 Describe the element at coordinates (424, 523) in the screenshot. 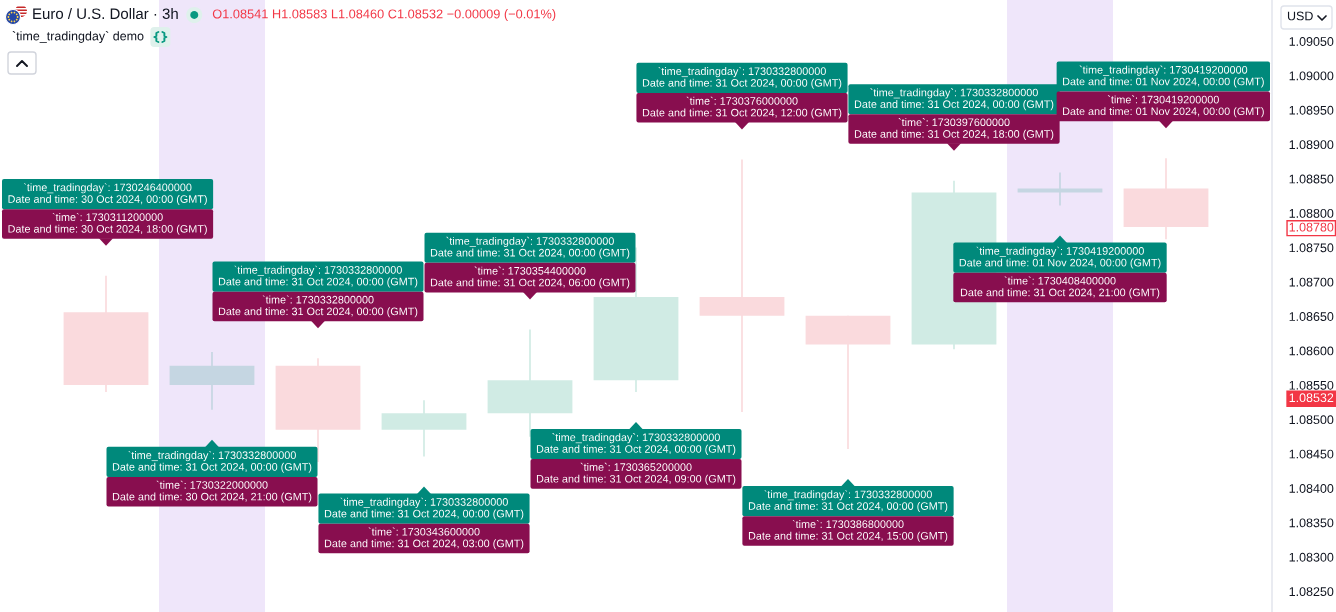

I see `annotation: `time_tradingday`: 1730332800000 Date and time: 31 Oct 2024, 00:00 (GMT) `time`: 1730343600000 Date and time: 31 Oct 2024, 03:00 (GMT)` at that location.